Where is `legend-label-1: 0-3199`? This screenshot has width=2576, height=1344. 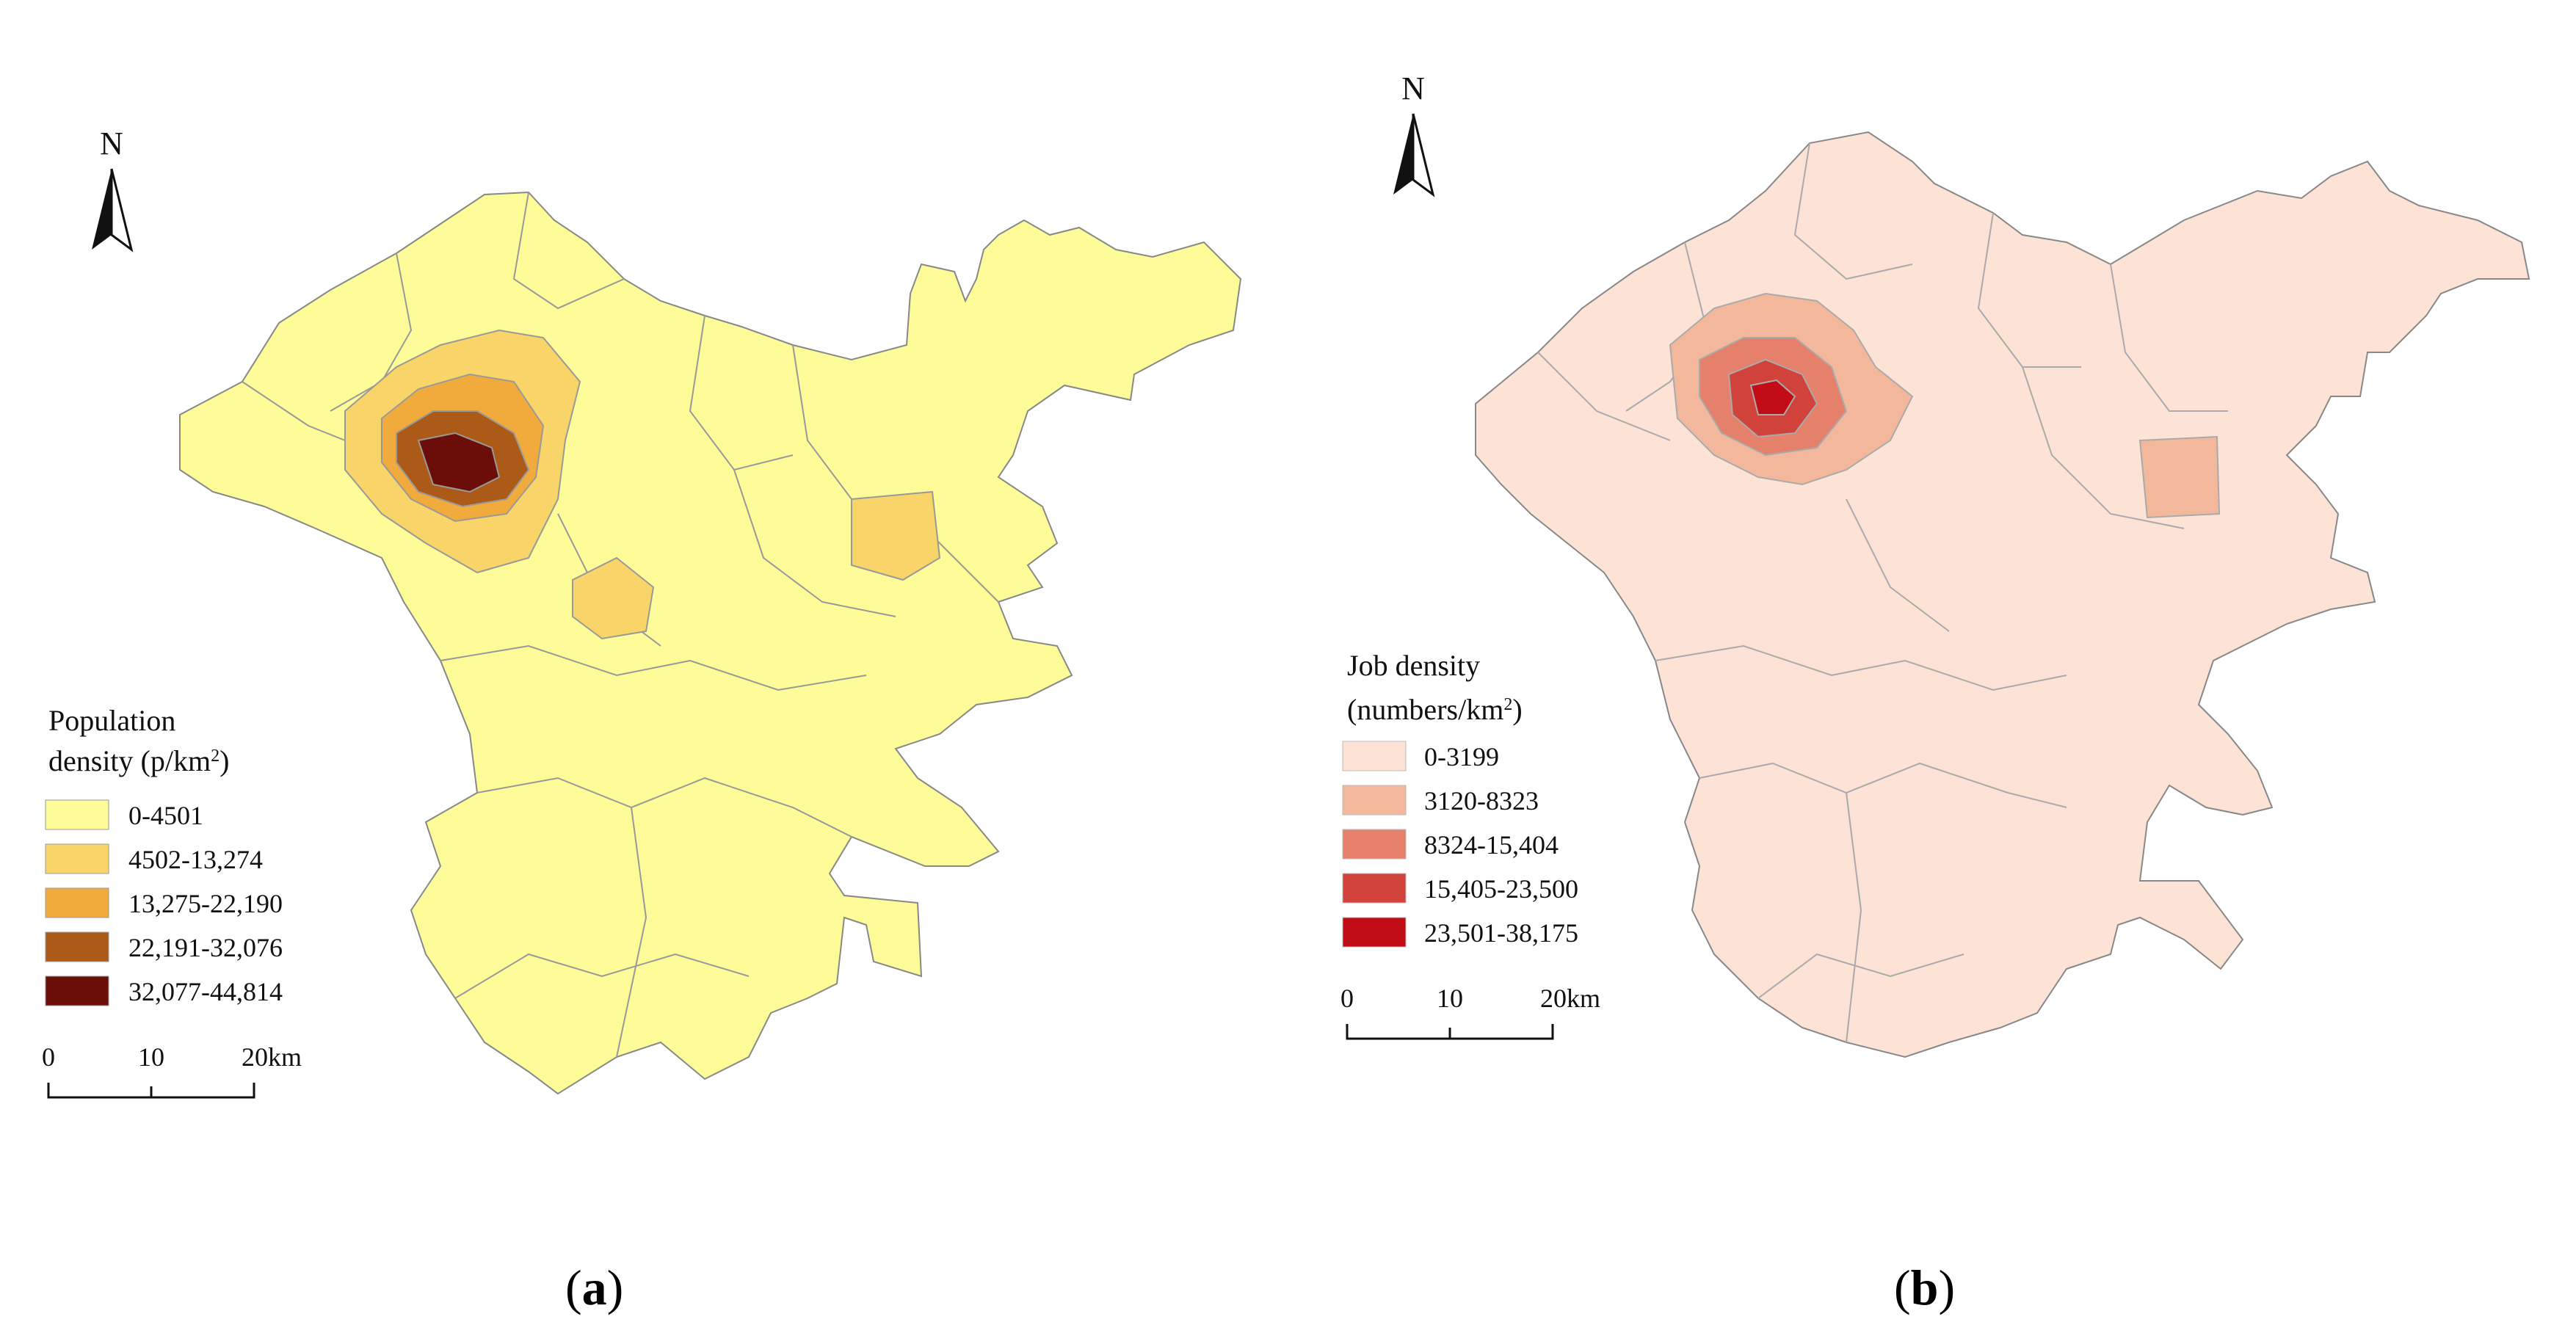 legend-label-1: 0-3199 is located at coordinates (1462, 756).